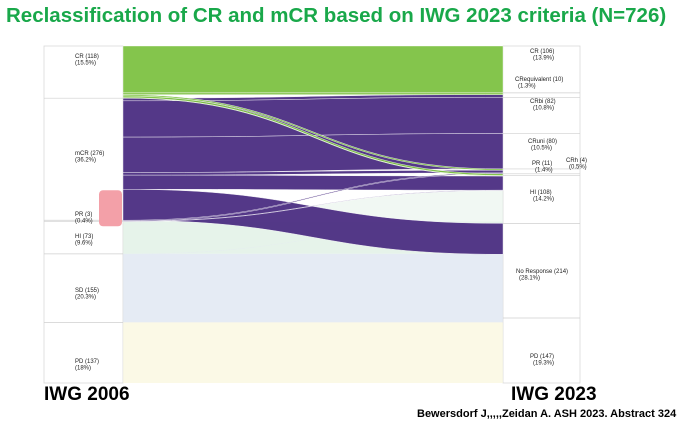 This screenshot has height=433, width=690. Describe the element at coordinates (85, 161) in the screenshot. I see `left-node-pct-mcr: (36.2%)` at that location.